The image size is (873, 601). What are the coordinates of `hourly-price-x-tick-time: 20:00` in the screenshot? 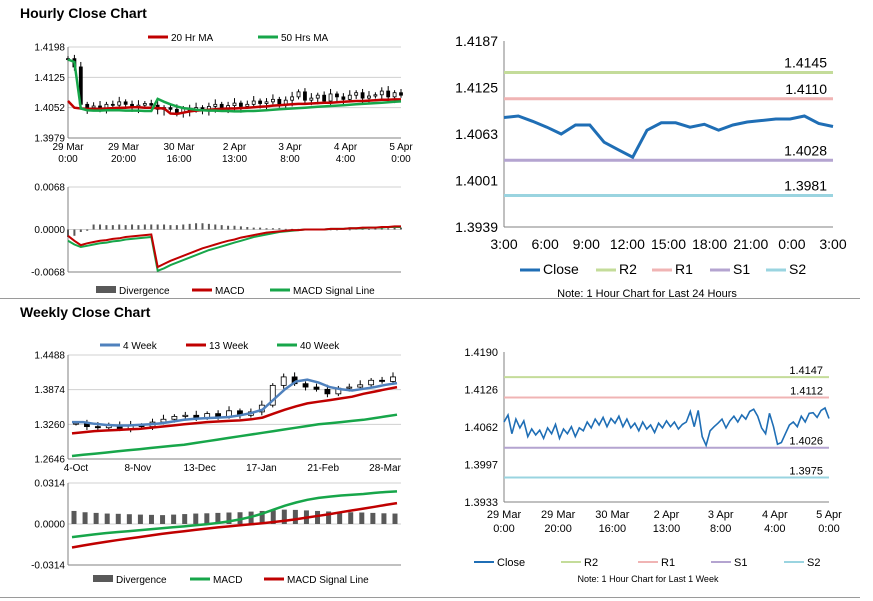 It's located at (123, 159).